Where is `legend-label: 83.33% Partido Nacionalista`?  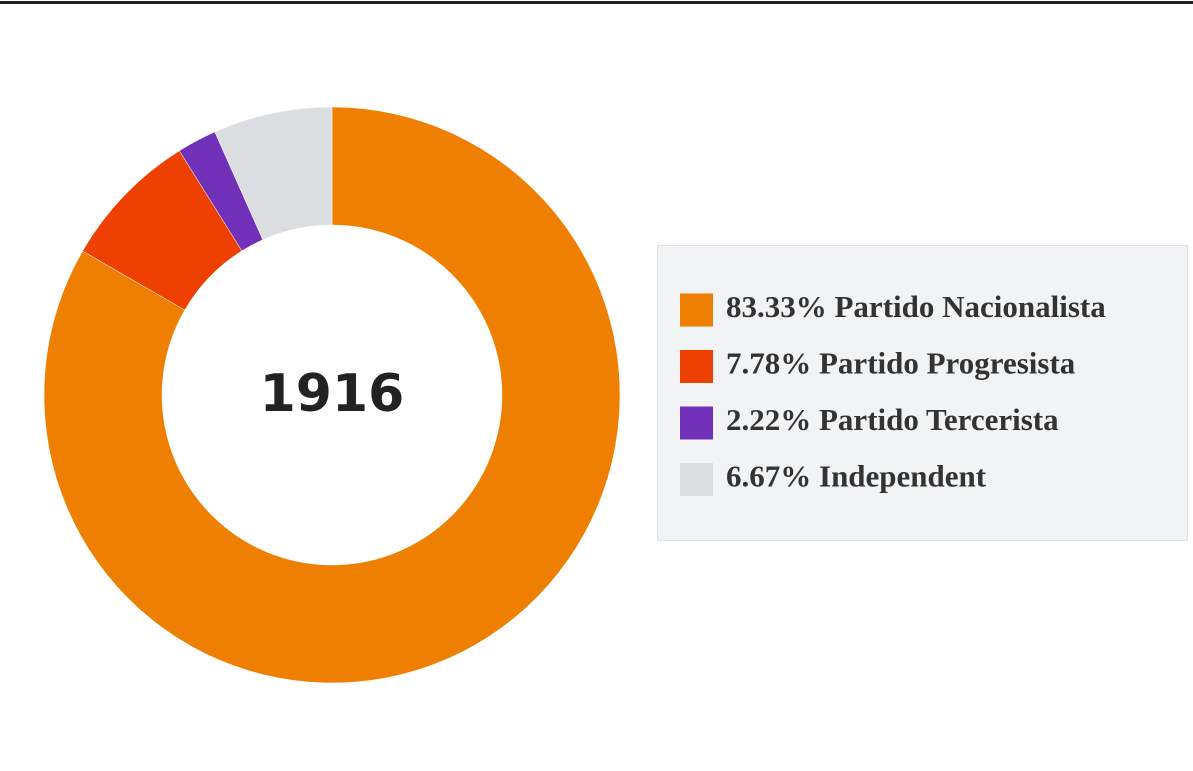 legend-label: 83.33% Partido Nacionalista is located at coordinates (916, 306).